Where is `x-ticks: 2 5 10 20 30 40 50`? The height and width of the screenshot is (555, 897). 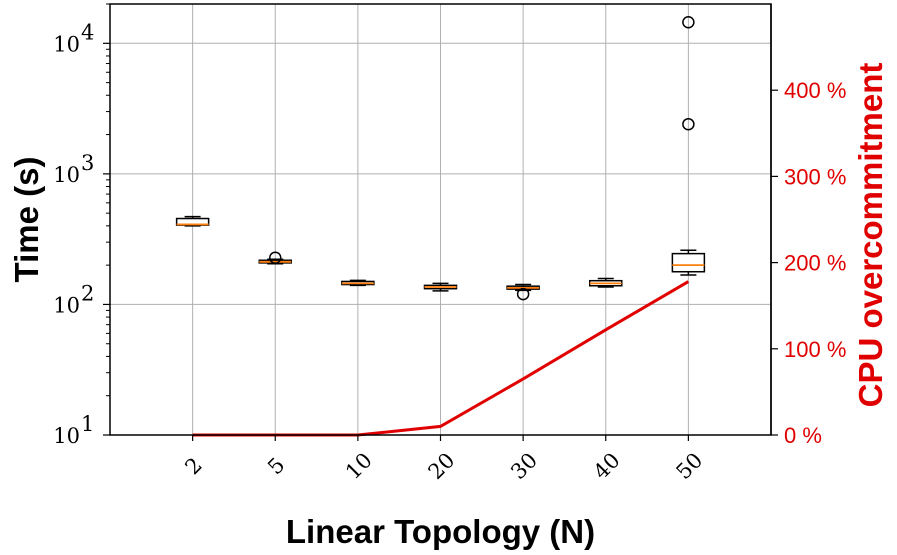 x-ticks: 2 5 10 20 30 40 50 is located at coordinates (443, 459).